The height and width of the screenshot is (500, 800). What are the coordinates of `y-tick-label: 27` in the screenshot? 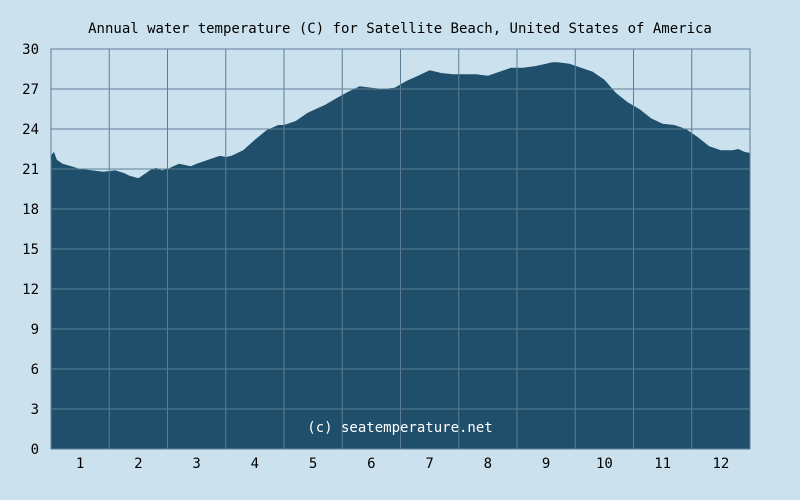 It's located at (30, 90).